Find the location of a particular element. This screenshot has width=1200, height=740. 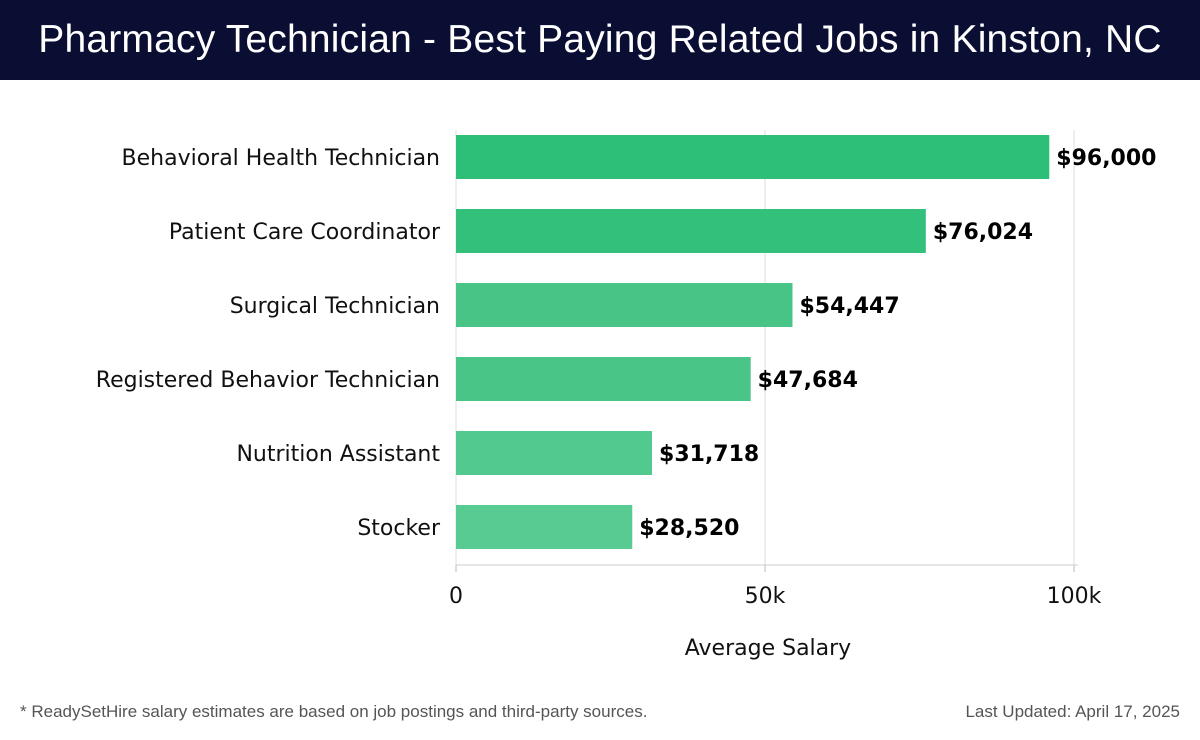

category-label: Stocker is located at coordinates (399, 528).